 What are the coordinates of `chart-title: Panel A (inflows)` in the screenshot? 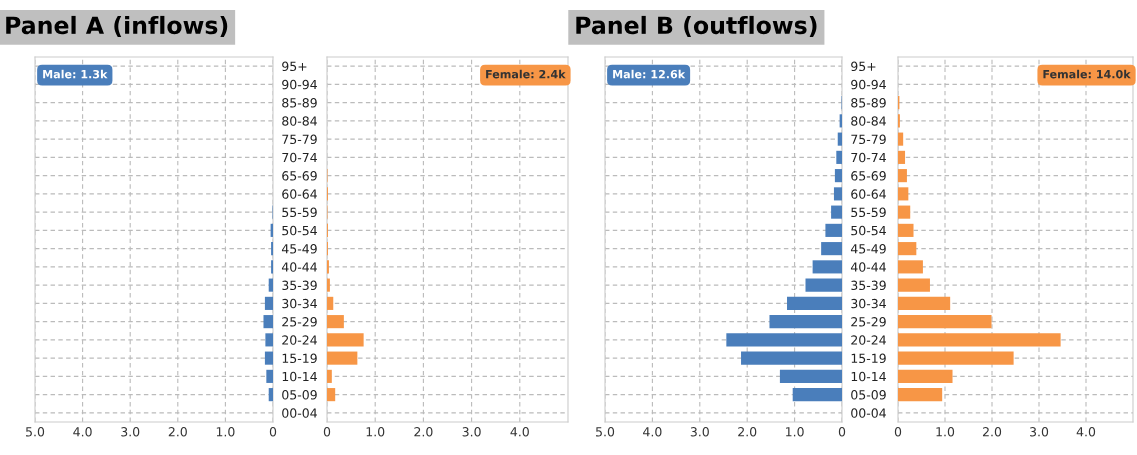 It's located at (117, 26).